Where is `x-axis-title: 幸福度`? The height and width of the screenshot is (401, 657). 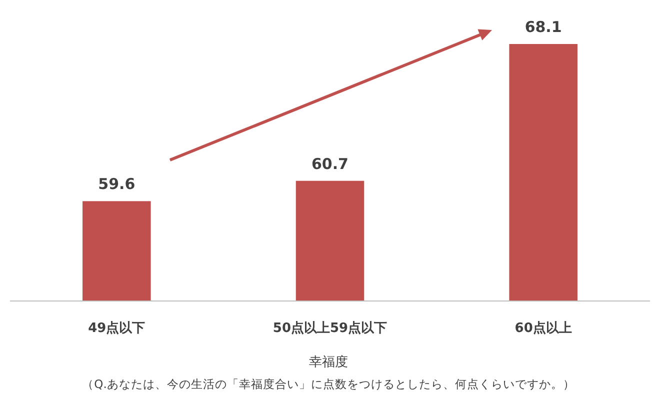
x-axis-title: 幸福度 is located at coordinates (328, 362).